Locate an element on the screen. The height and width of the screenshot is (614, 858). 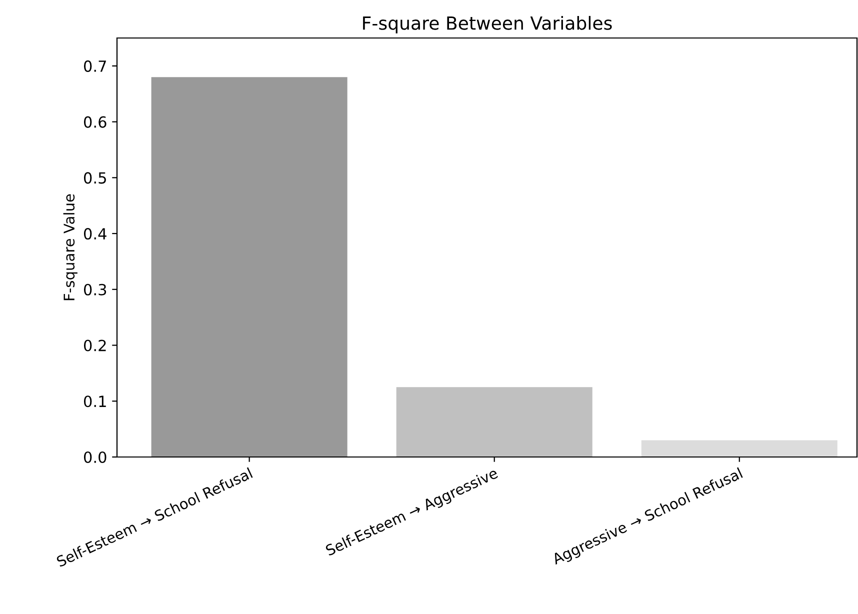
y-axis-title: F-square Value is located at coordinates (70, 247).